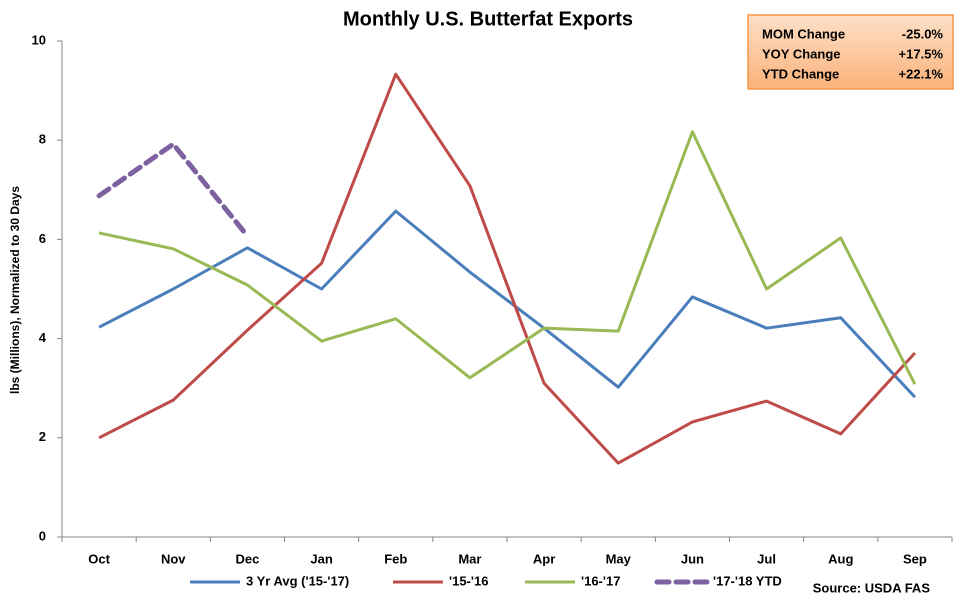 This screenshot has width=975, height=601. Describe the element at coordinates (801, 53) in the screenshot. I see `info-label: YOY Change` at that location.